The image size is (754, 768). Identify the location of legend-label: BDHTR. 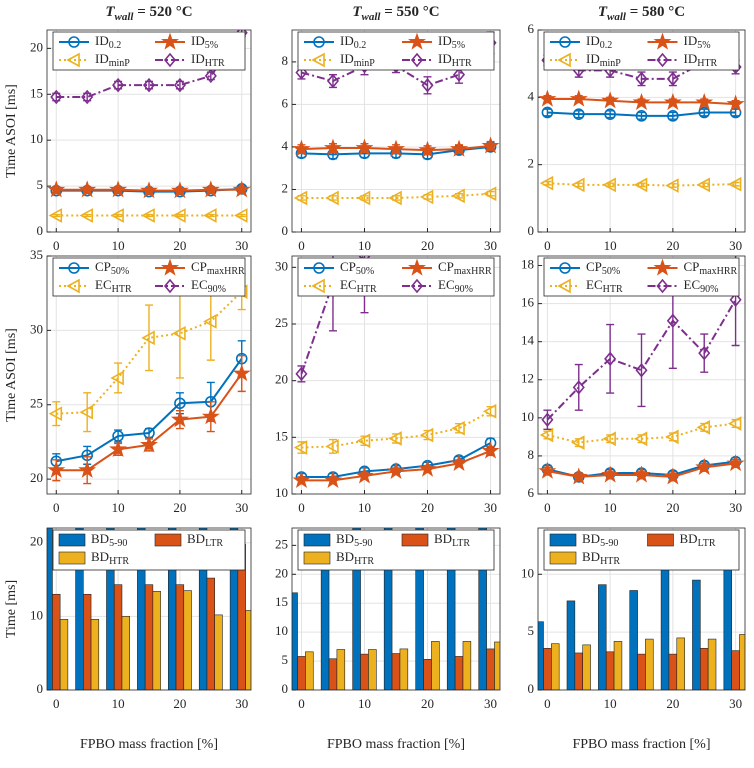
(110, 558).